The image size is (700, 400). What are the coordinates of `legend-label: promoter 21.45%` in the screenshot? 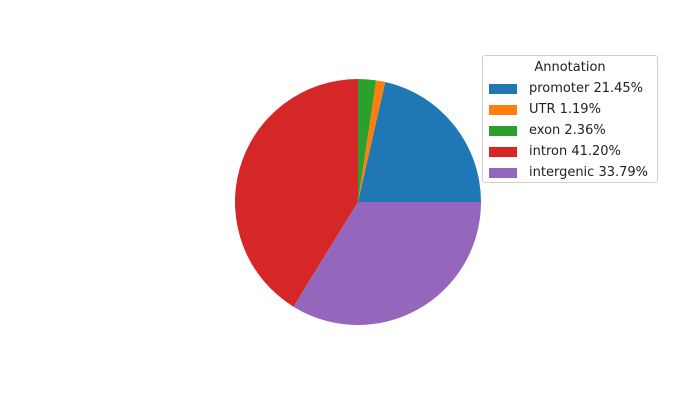 It's located at (586, 88).